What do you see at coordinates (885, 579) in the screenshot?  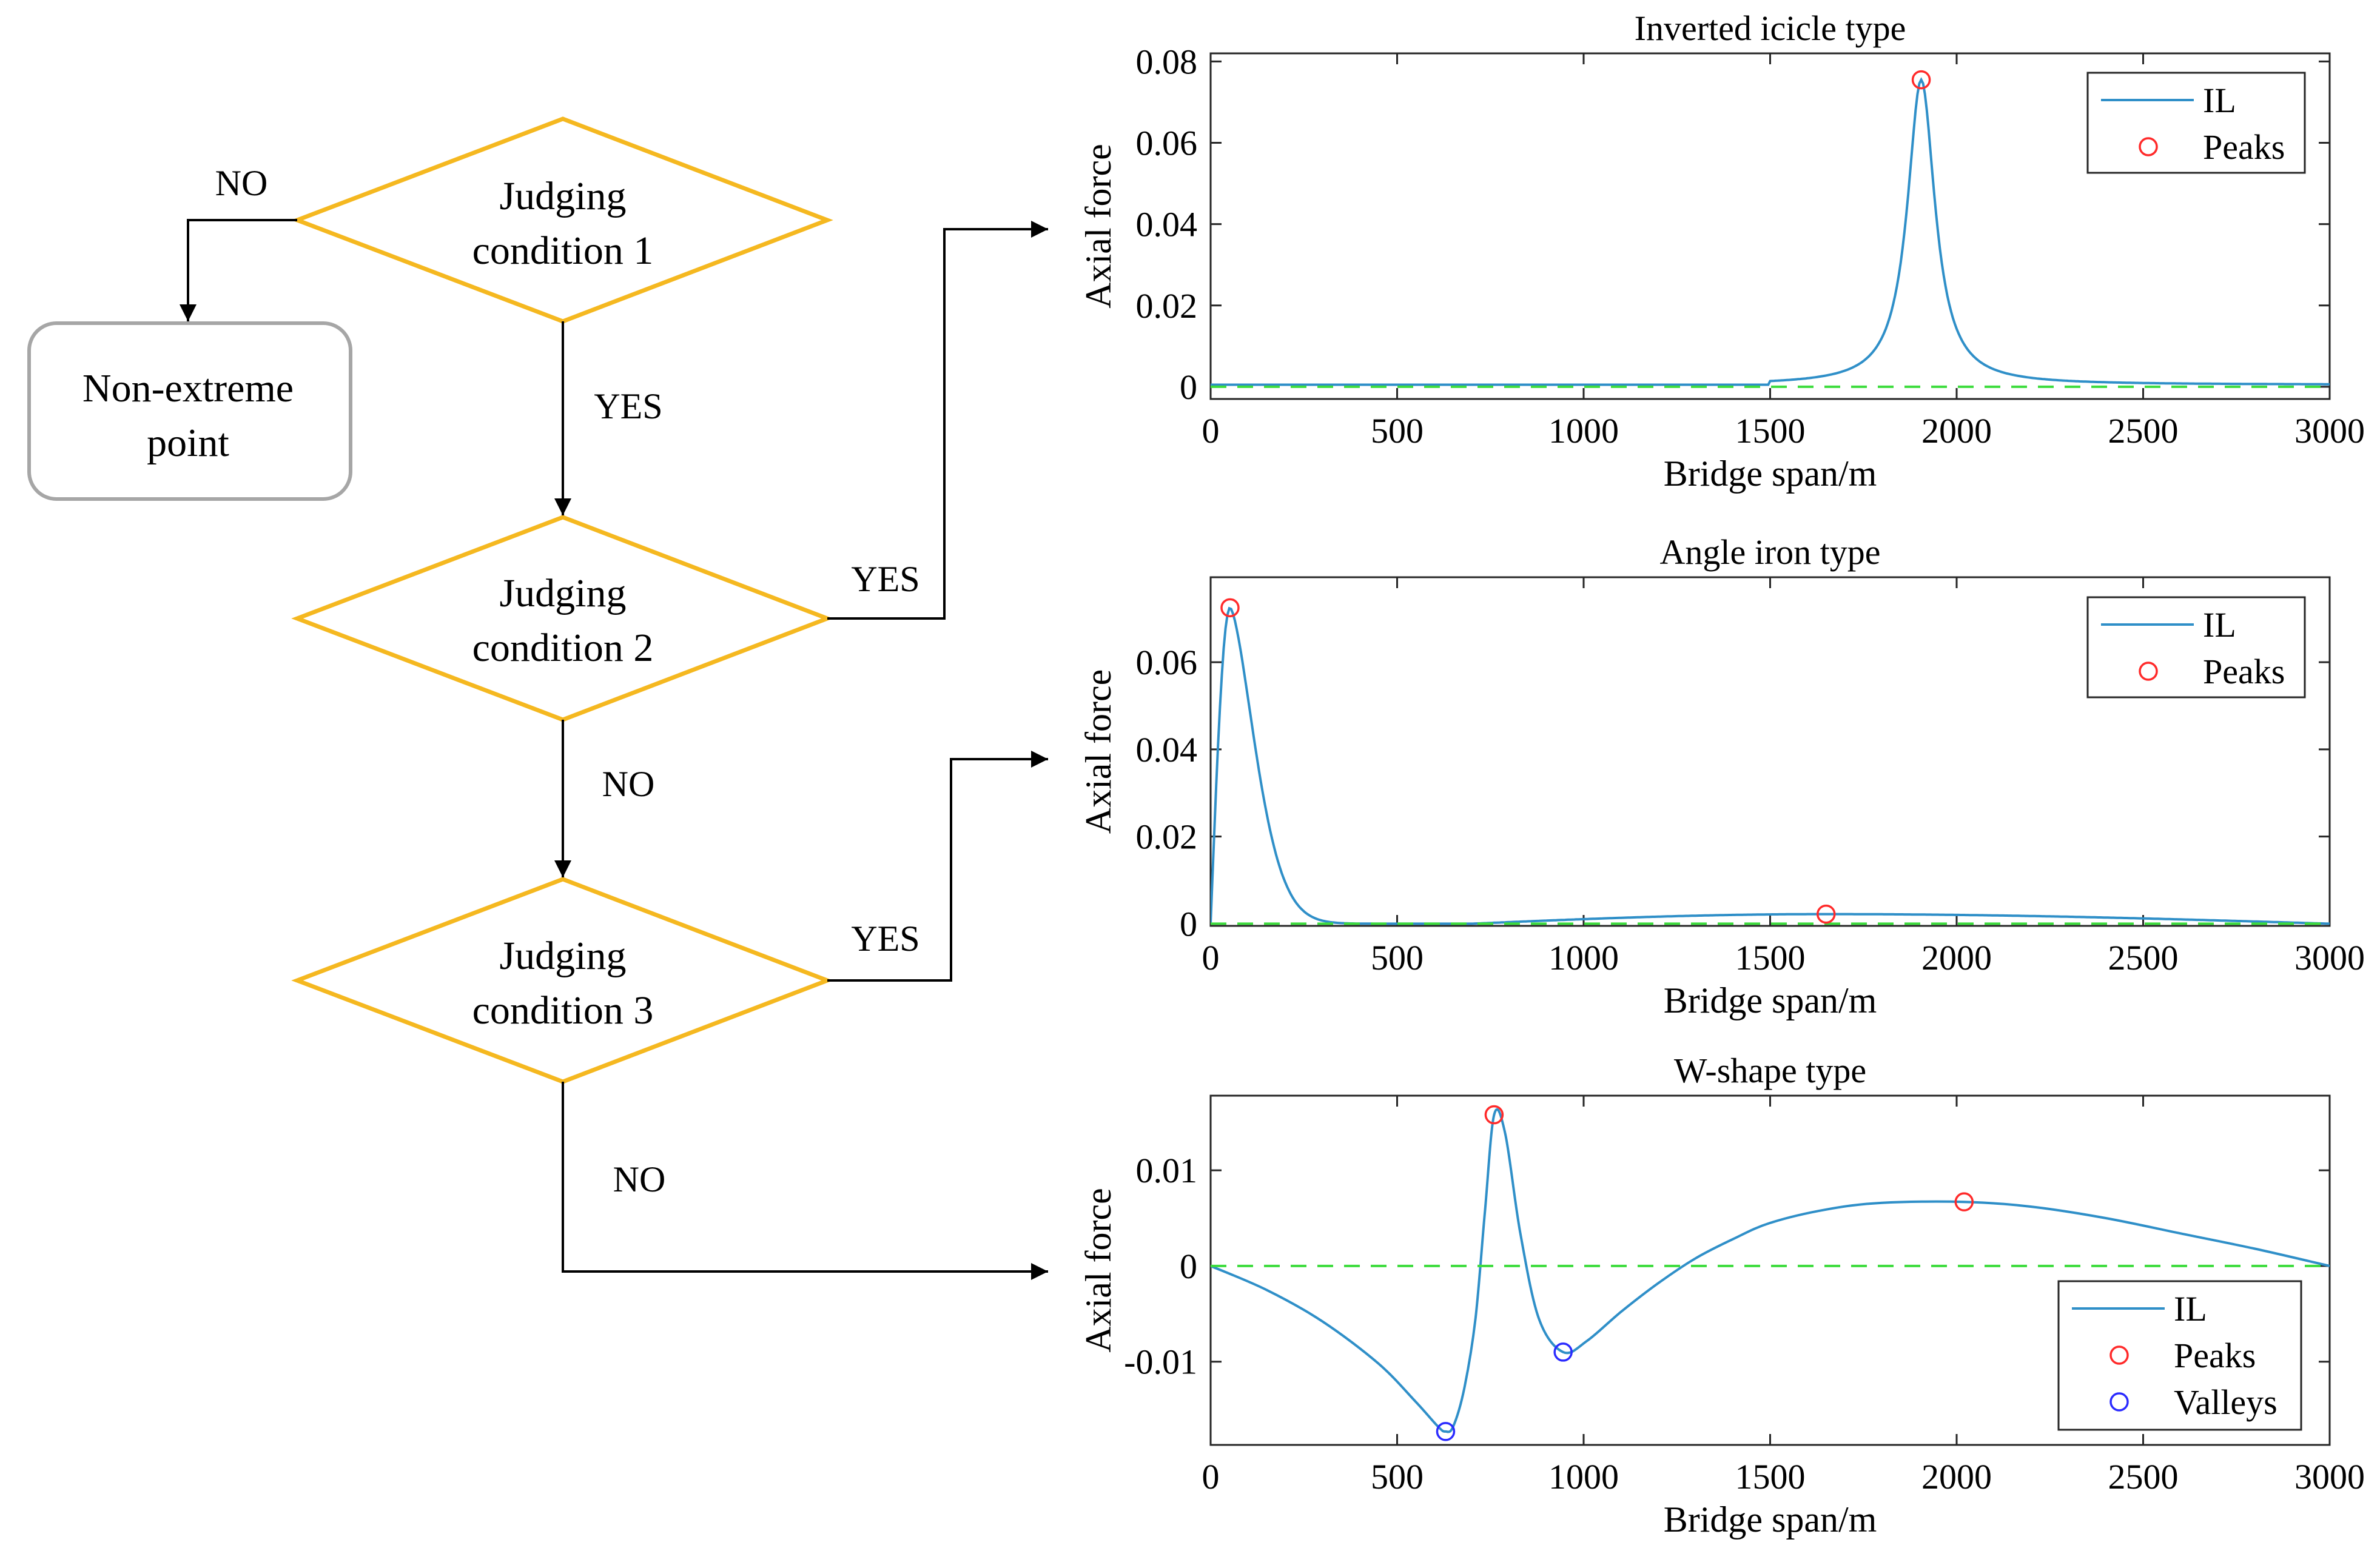 I see `label-c2-yes: YES` at bounding box center [885, 579].